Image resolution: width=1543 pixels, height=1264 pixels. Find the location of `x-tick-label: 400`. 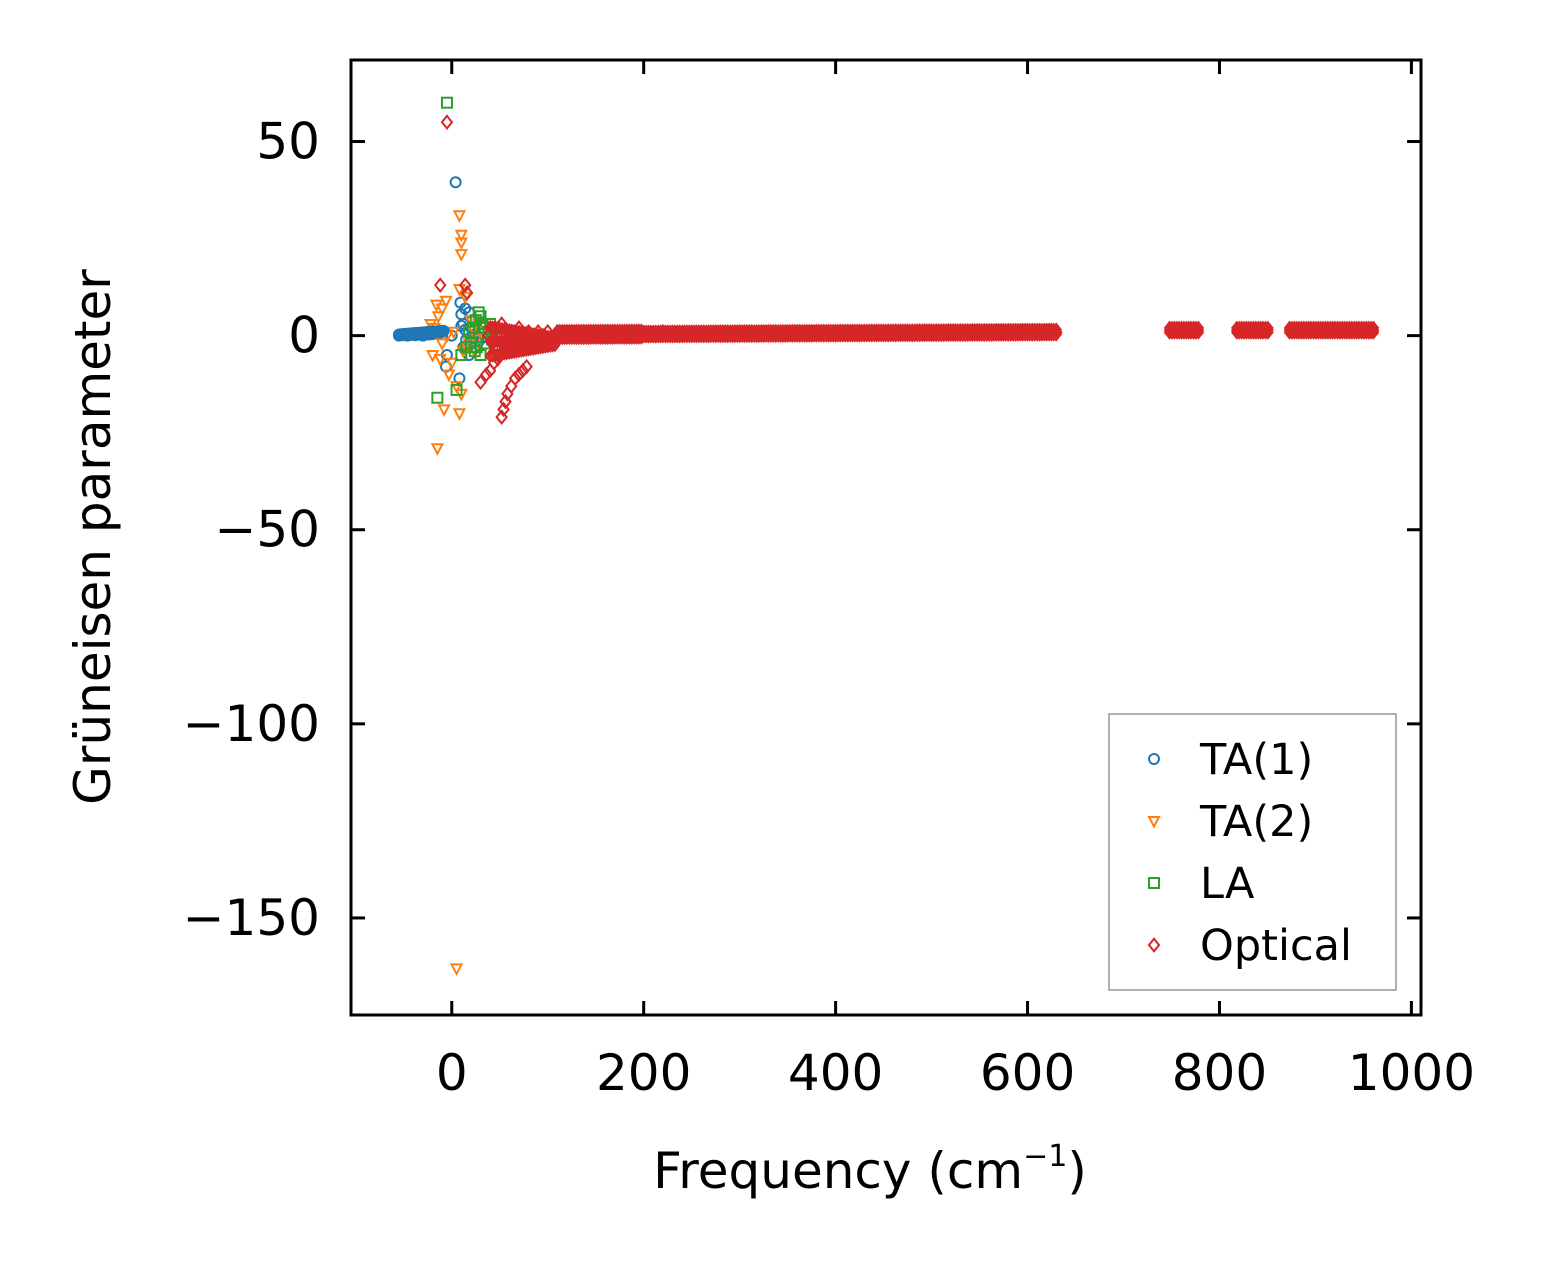

x-tick-label: 400 is located at coordinates (835, 1073).